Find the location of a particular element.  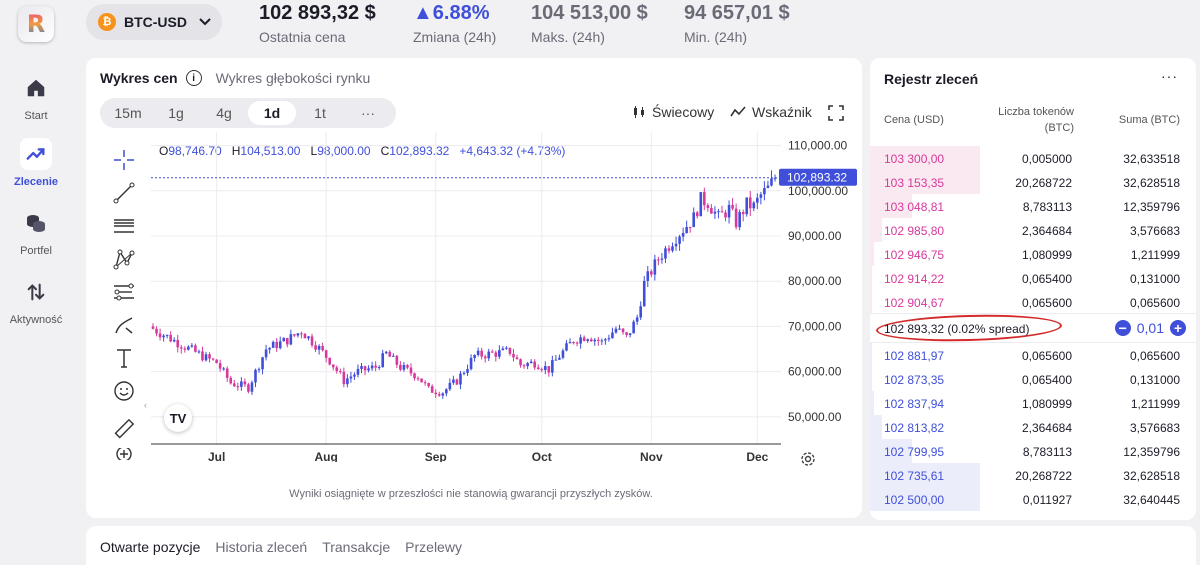

fib-lines-icon is located at coordinates (124, 226).